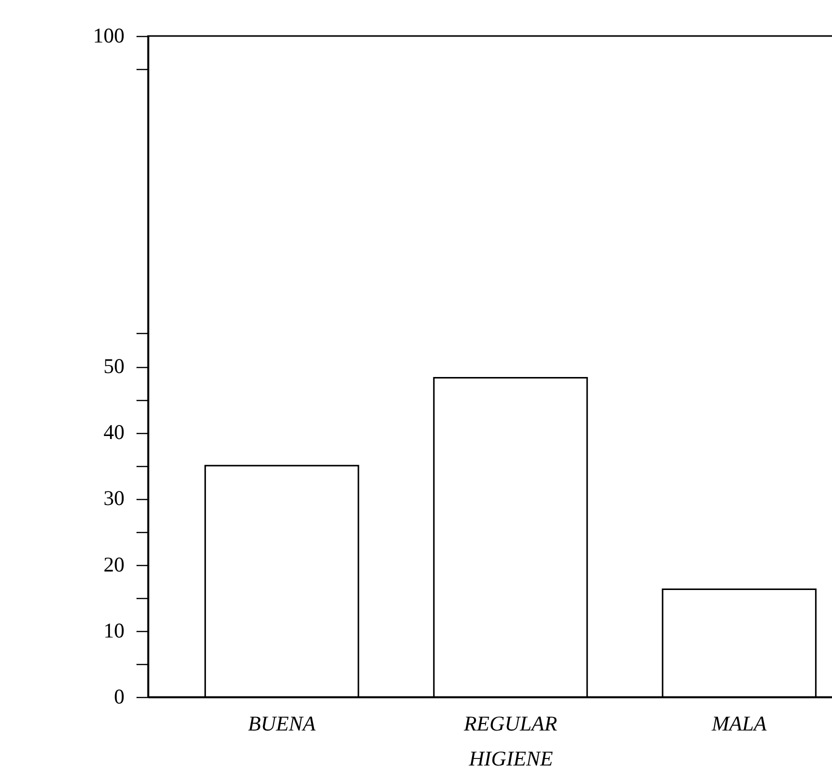 This screenshot has width=832, height=783. Describe the element at coordinates (114, 630) in the screenshot. I see `y-tick-label: 10` at that location.